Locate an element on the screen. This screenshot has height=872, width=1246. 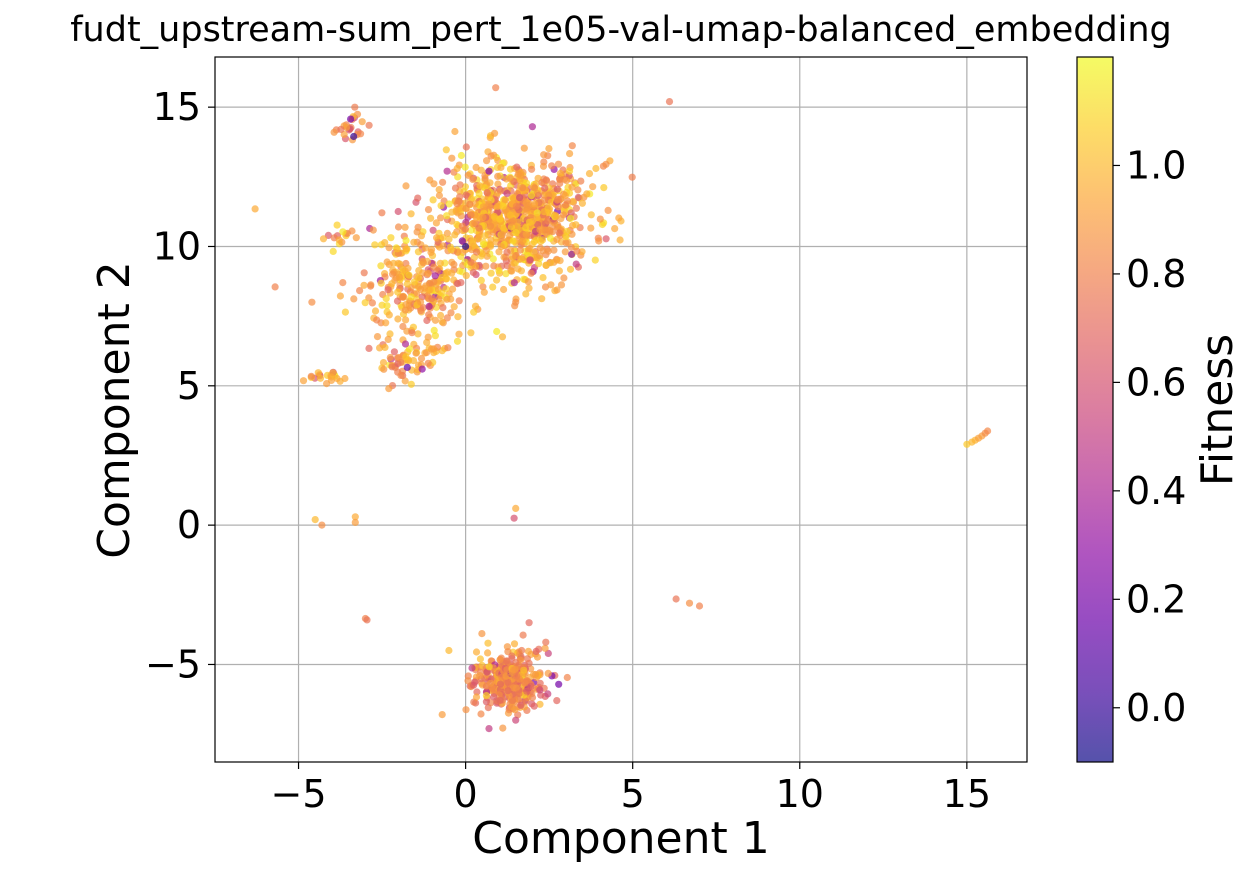
colorbar-tick-label: 1.0 is located at coordinates (1156, 165).